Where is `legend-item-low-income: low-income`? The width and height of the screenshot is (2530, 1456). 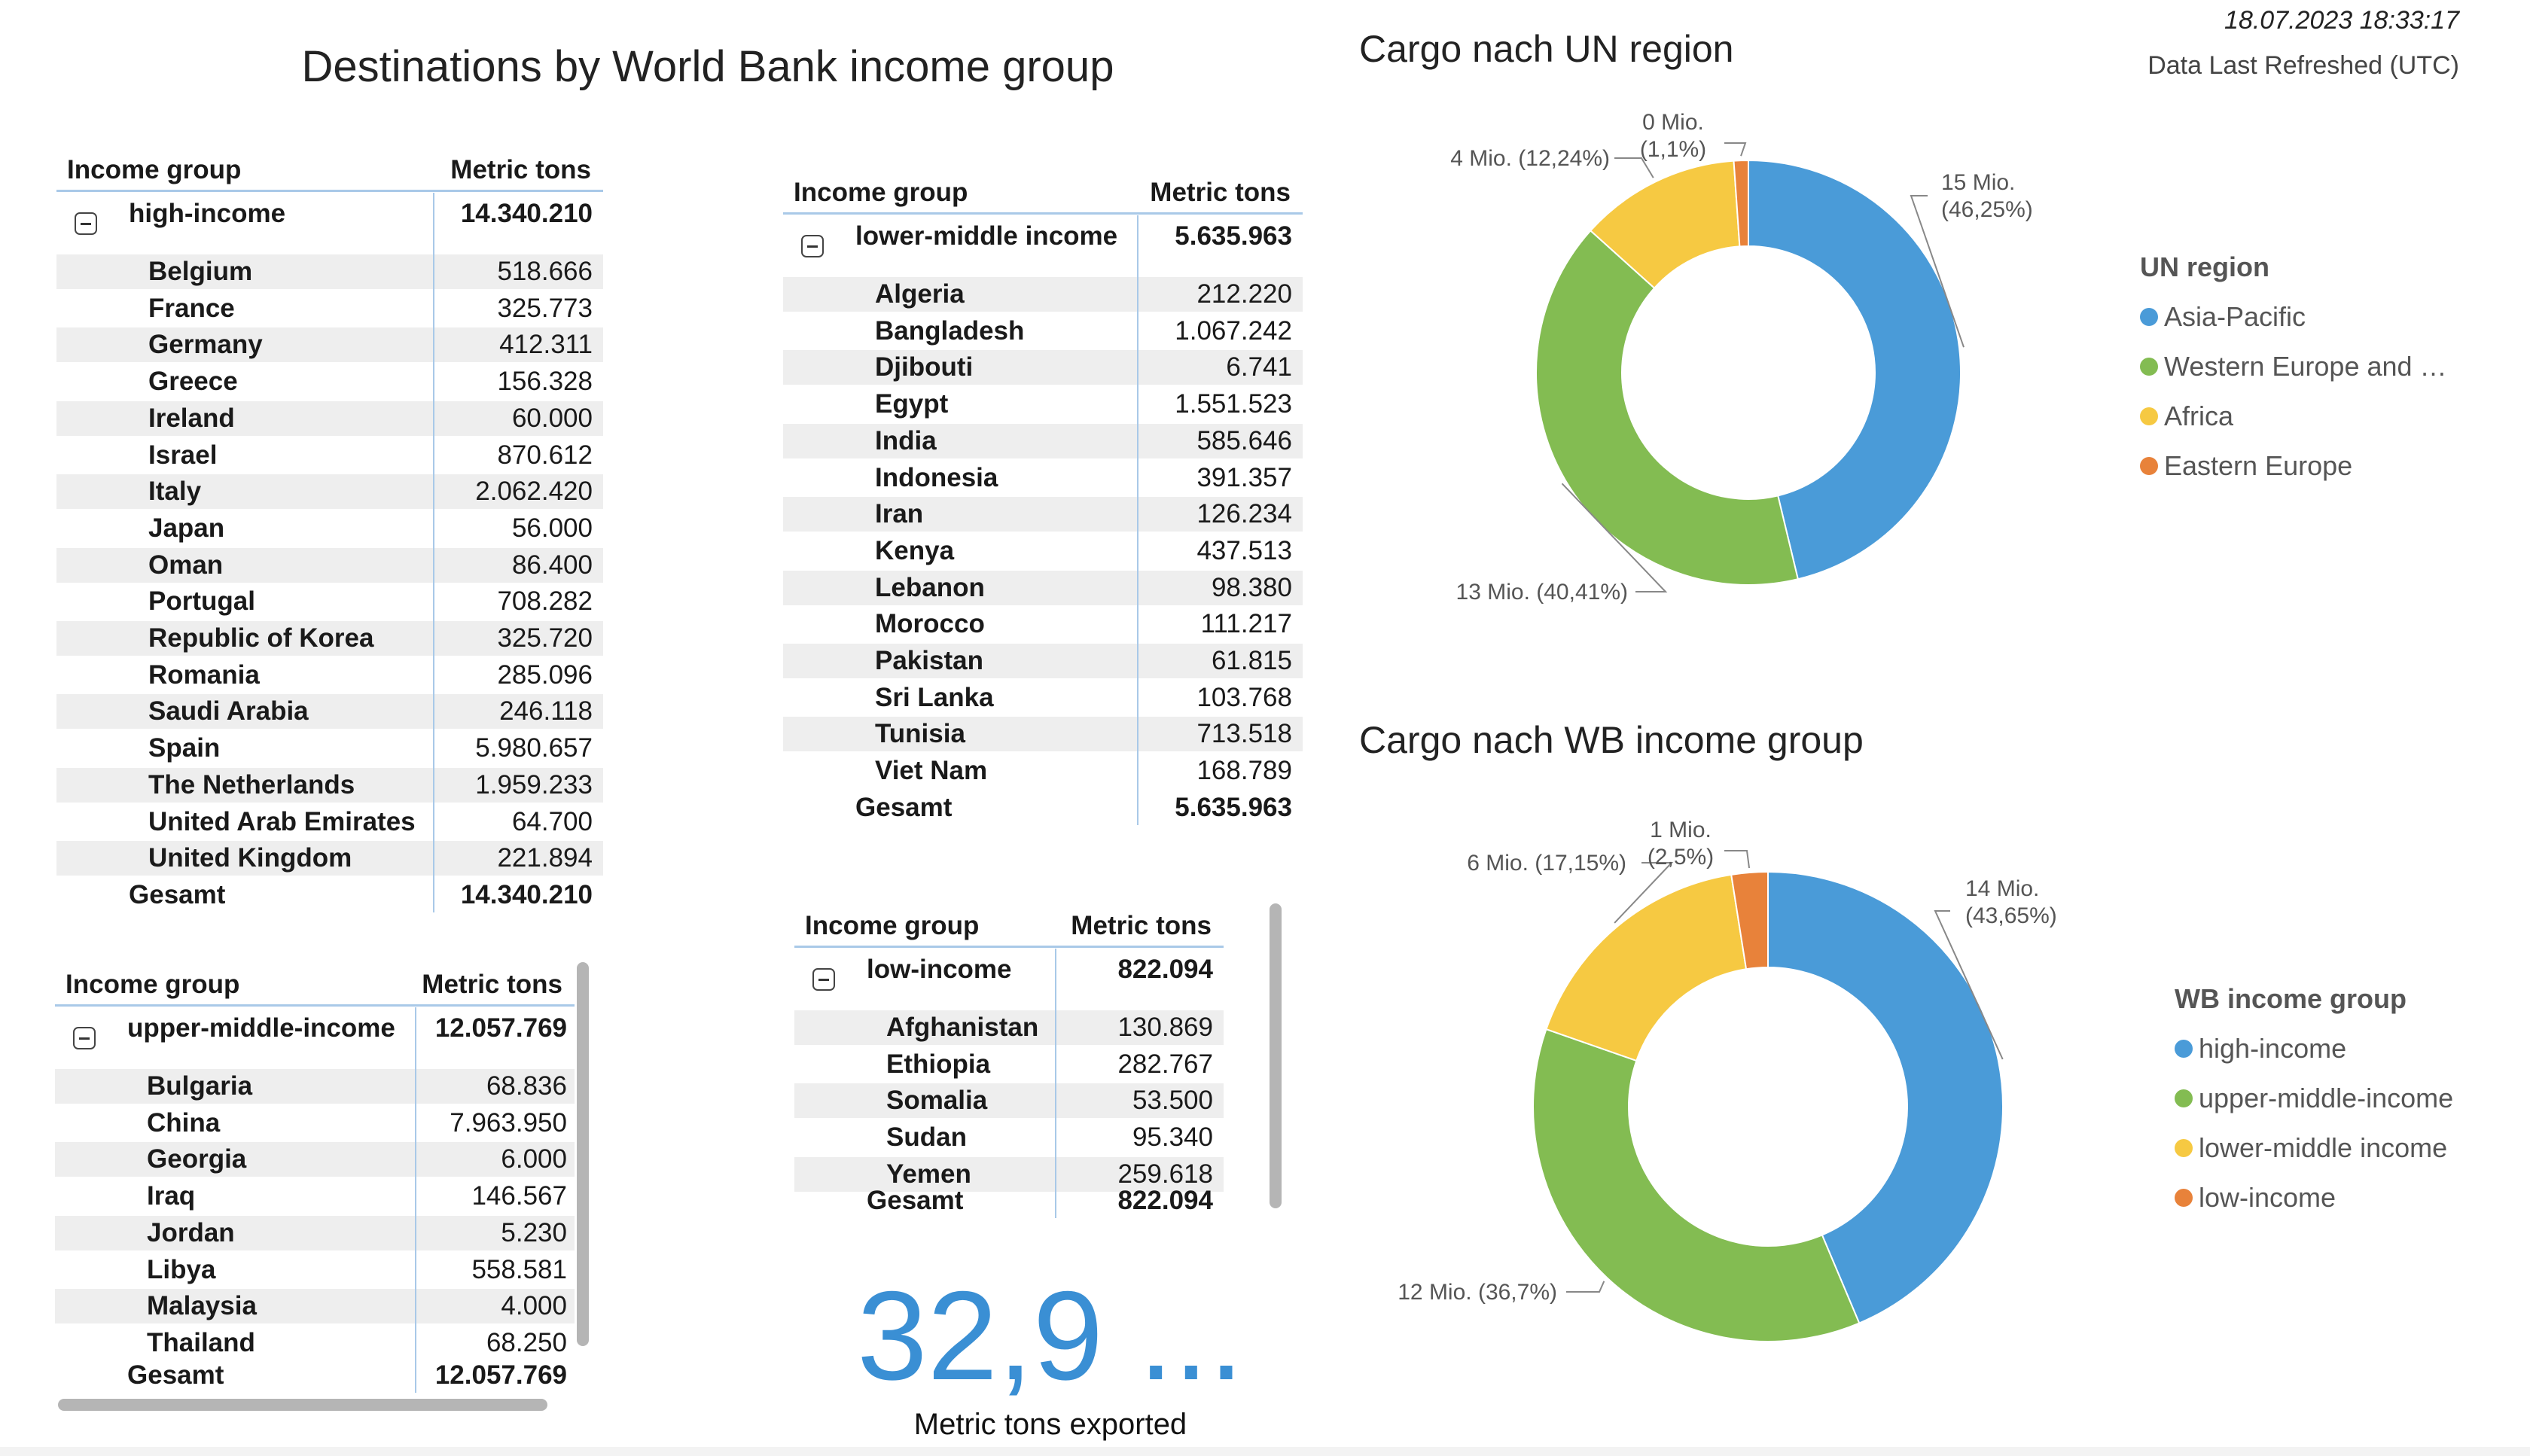 legend-item-low-income: low-income is located at coordinates (2314, 1198).